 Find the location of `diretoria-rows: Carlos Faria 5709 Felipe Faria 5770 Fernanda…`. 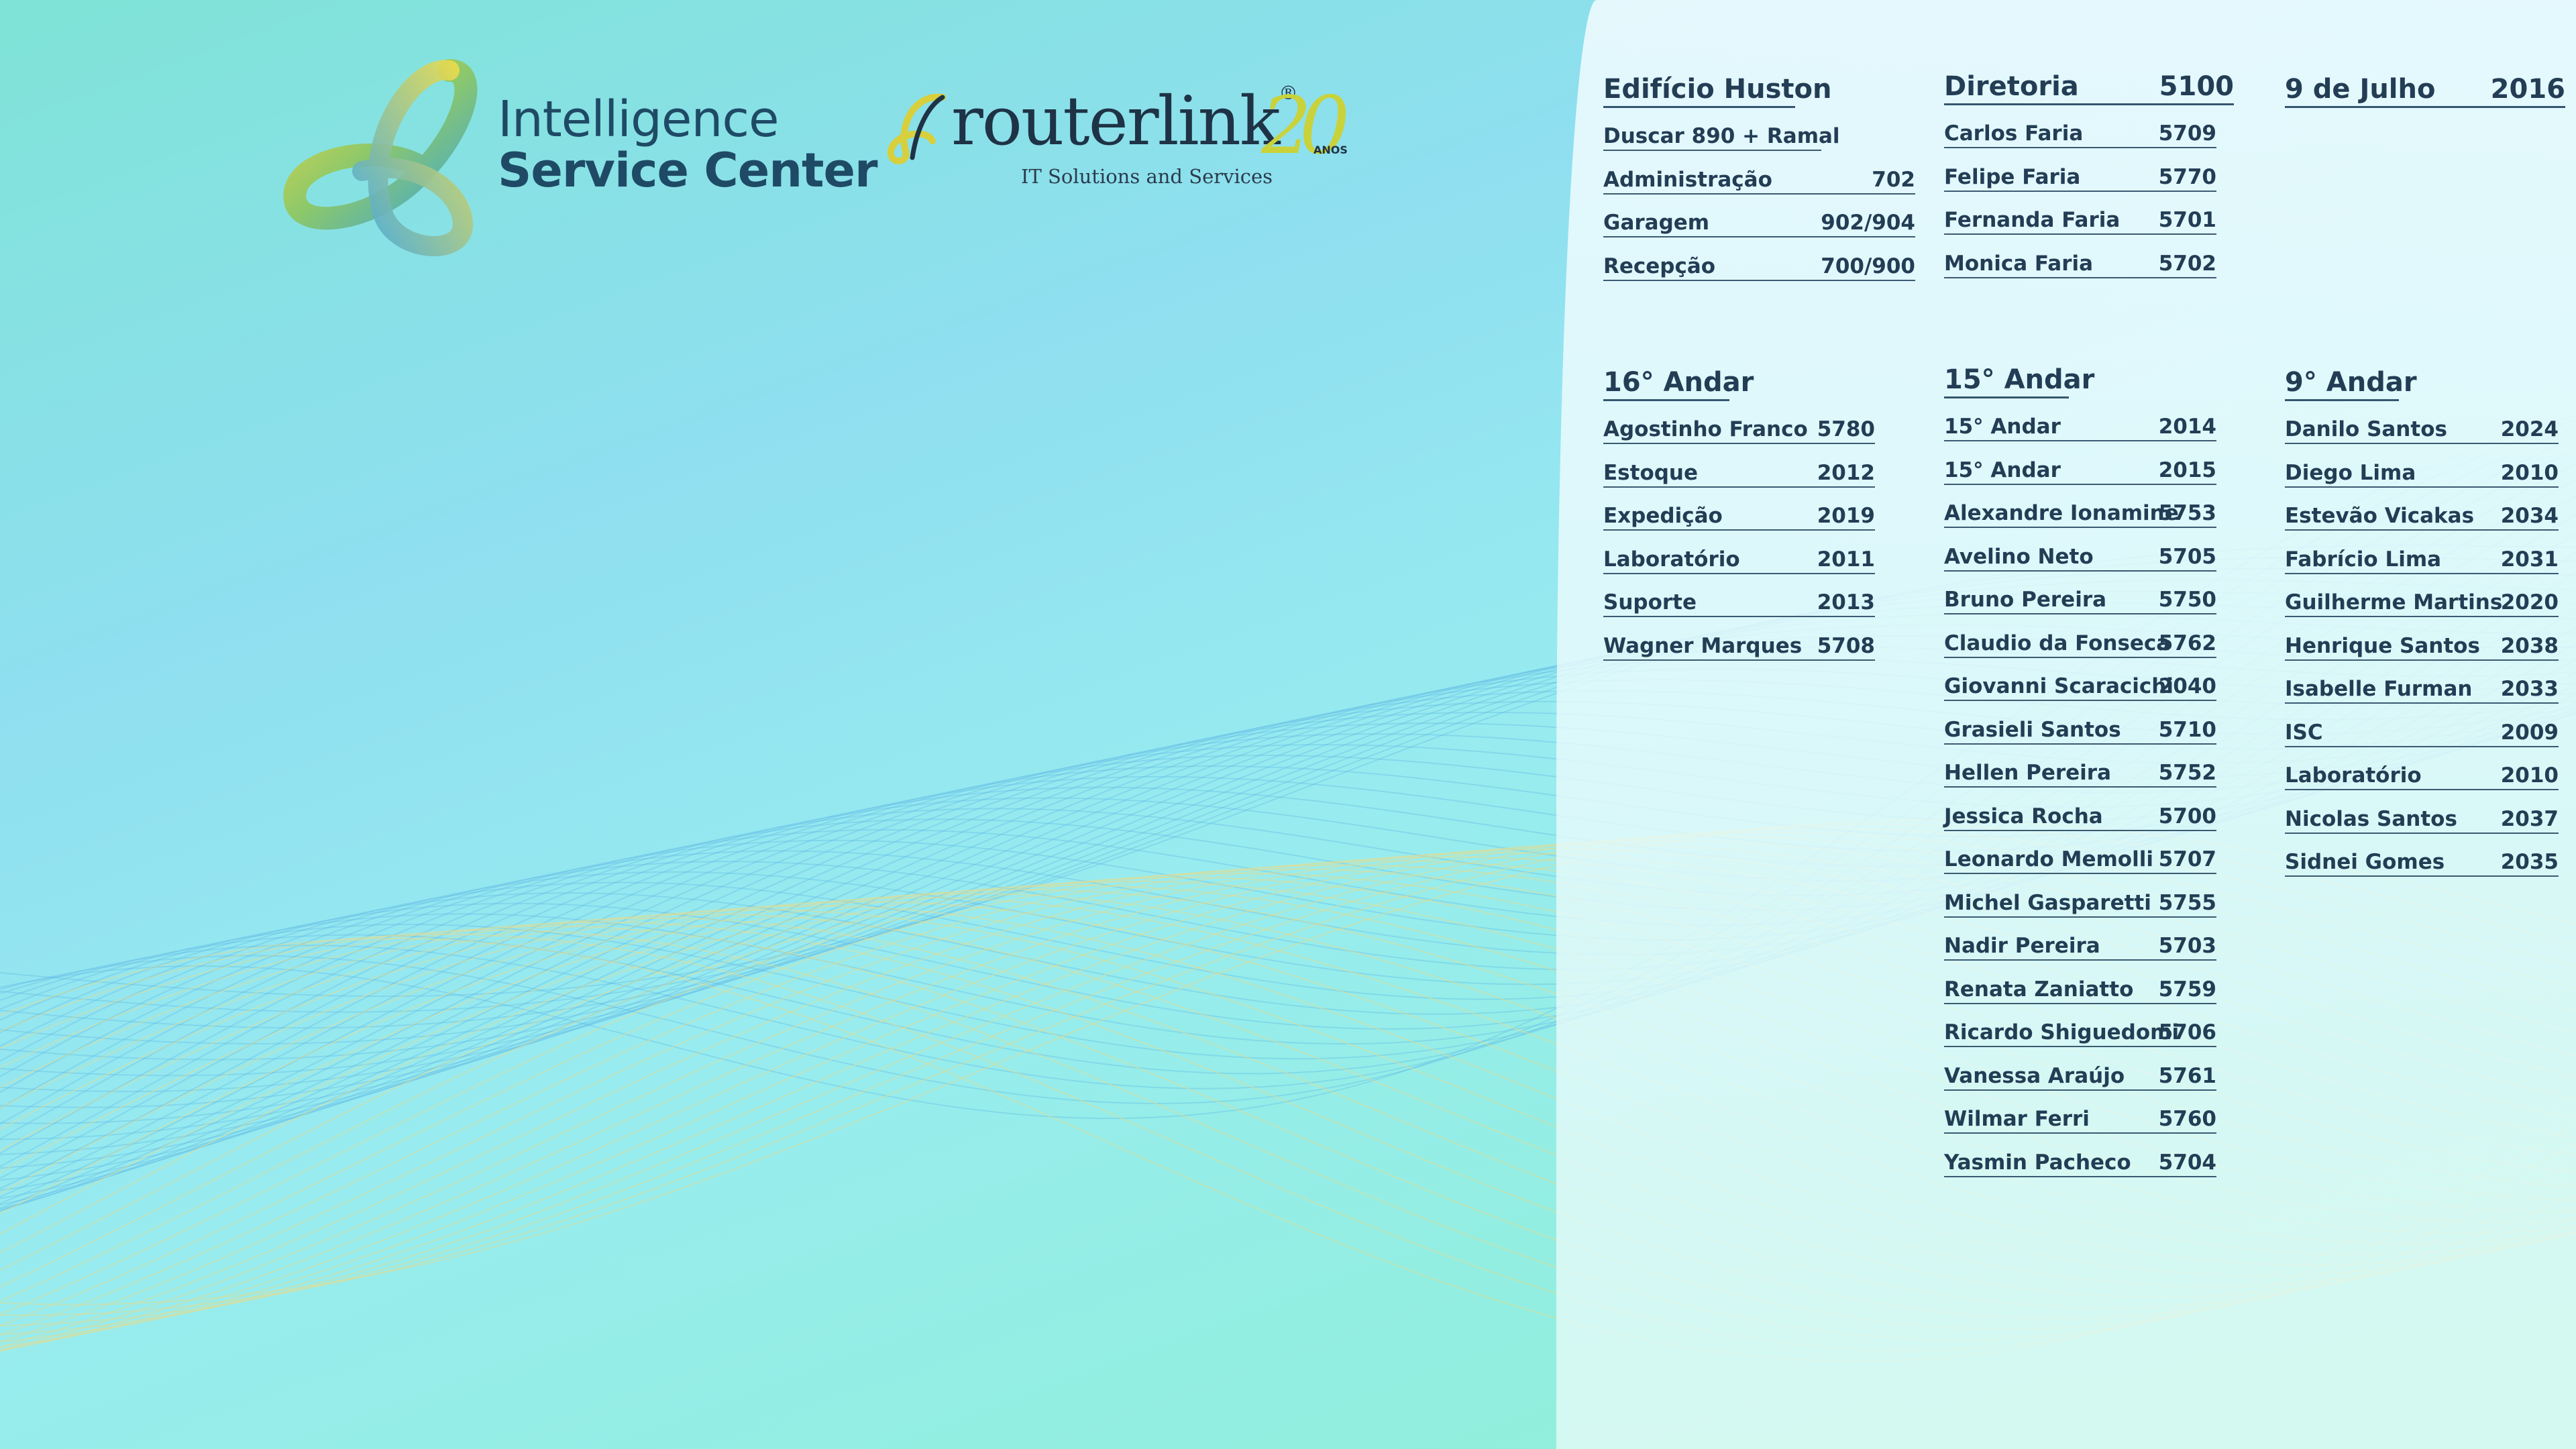

diretoria-rows: Carlos Faria 5709 Felipe Faria 5770 Fernanda… is located at coordinates (2080, 199).